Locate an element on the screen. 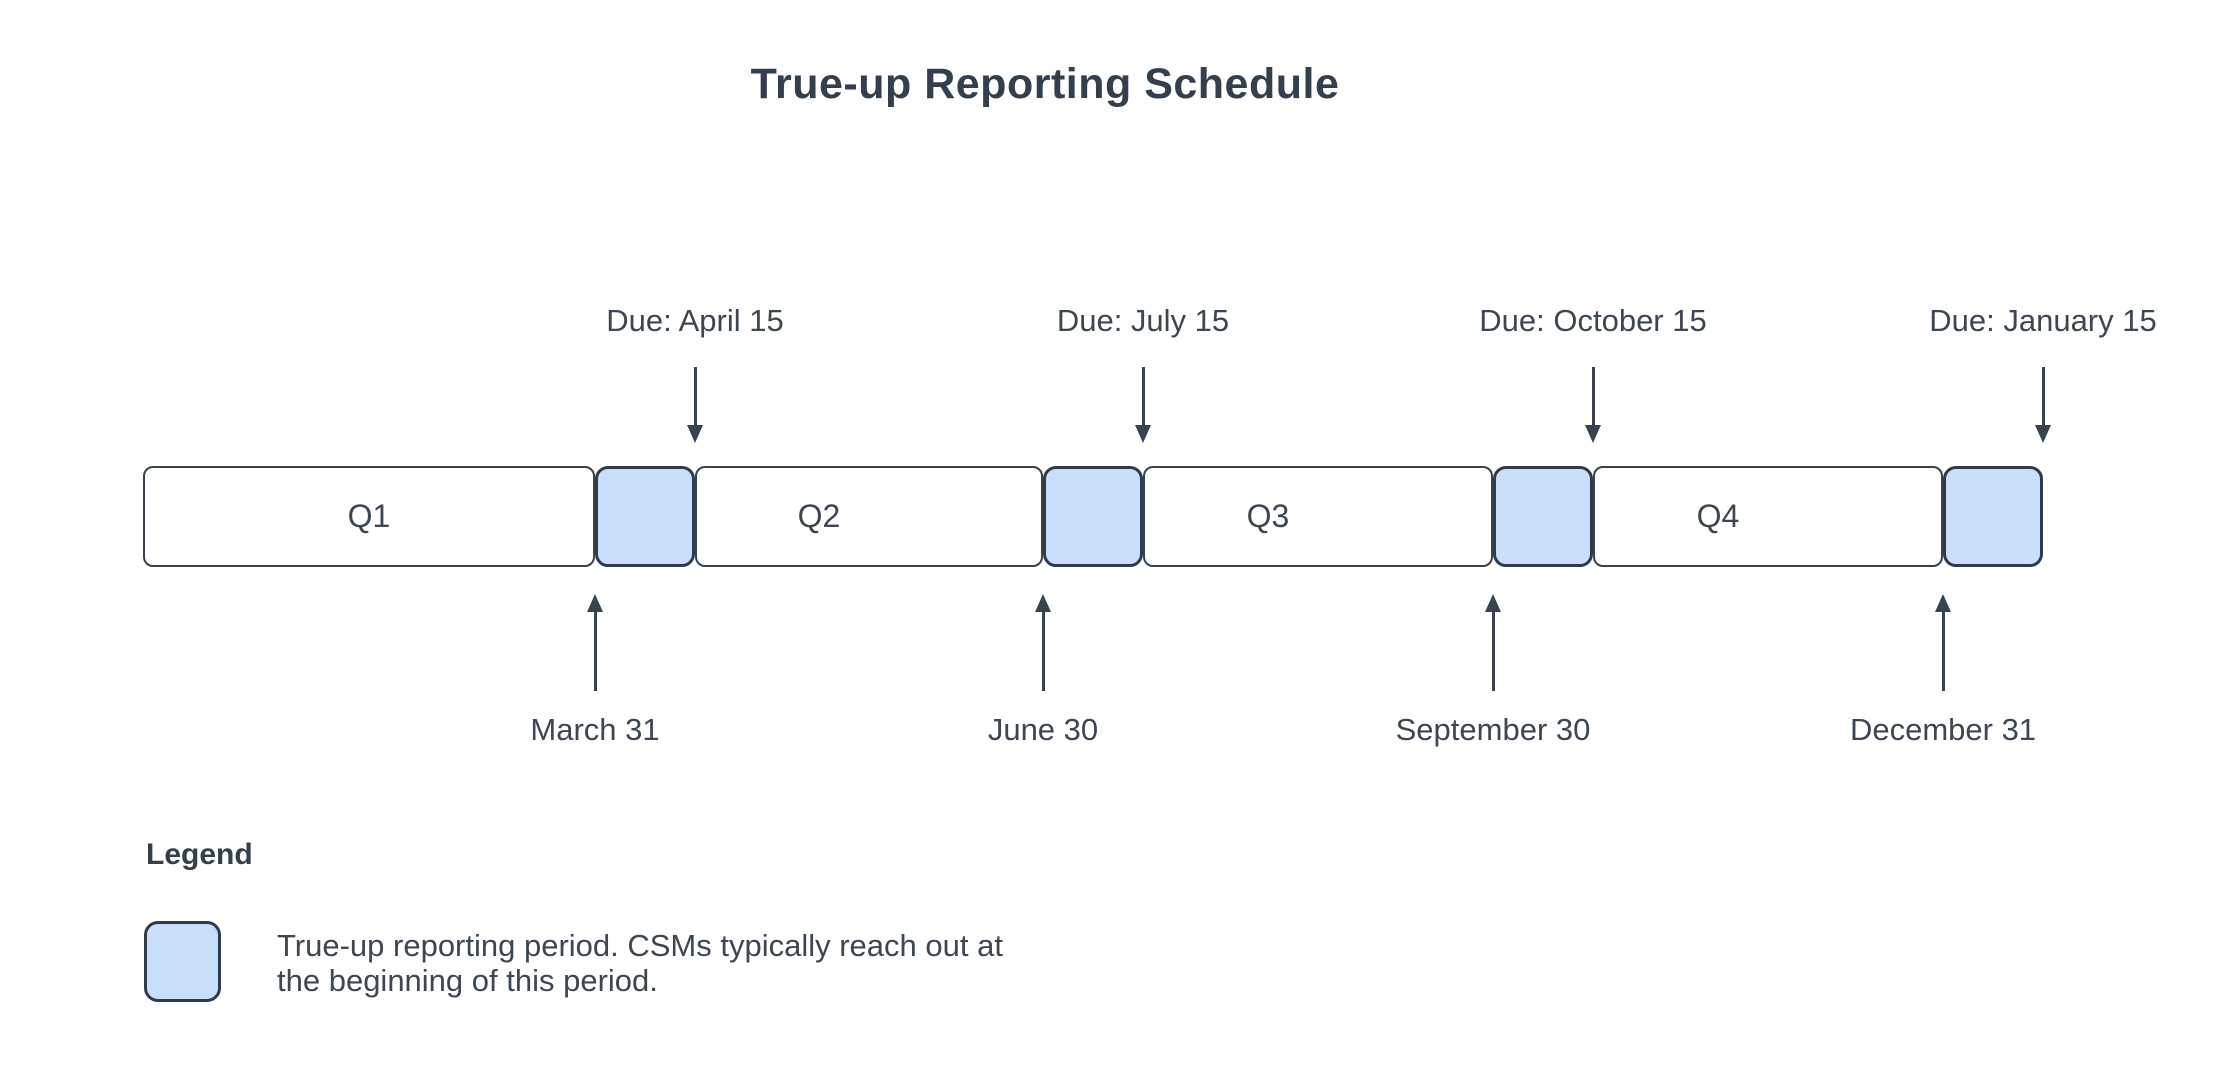 The height and width of the screenshot is (1066, 2224). due-marker-april: Due: April 15 is located at coordinates (695, 373).